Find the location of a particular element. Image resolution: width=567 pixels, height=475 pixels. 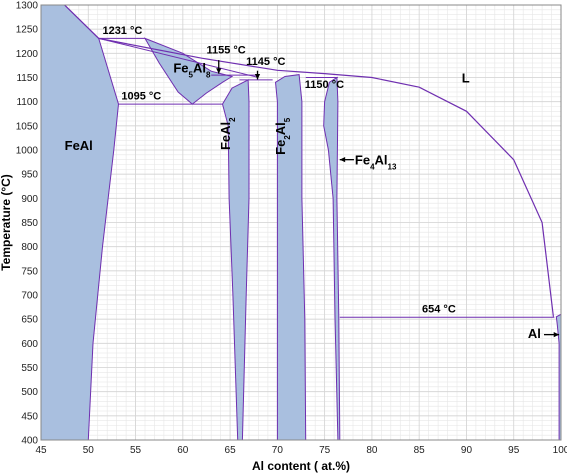

y-axis-label: Temperature (°C) is located at coordinates (6, 222).